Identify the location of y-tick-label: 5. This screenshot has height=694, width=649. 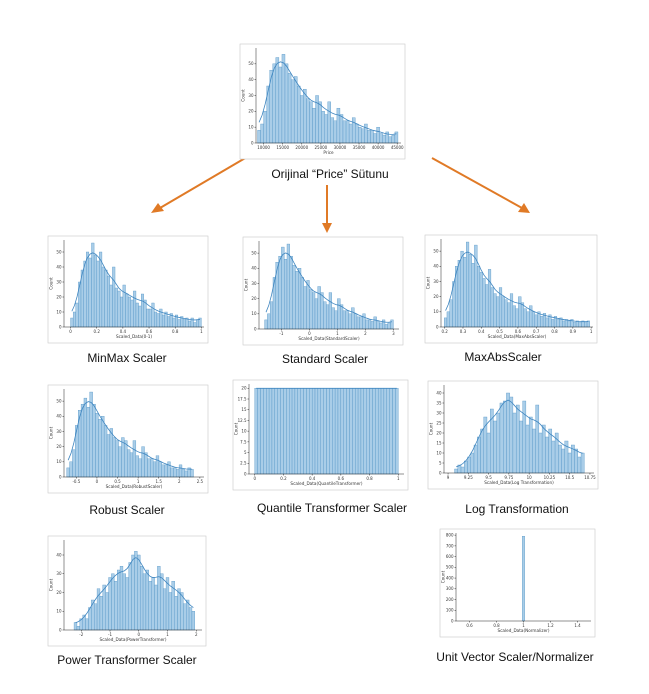
(245, 452).